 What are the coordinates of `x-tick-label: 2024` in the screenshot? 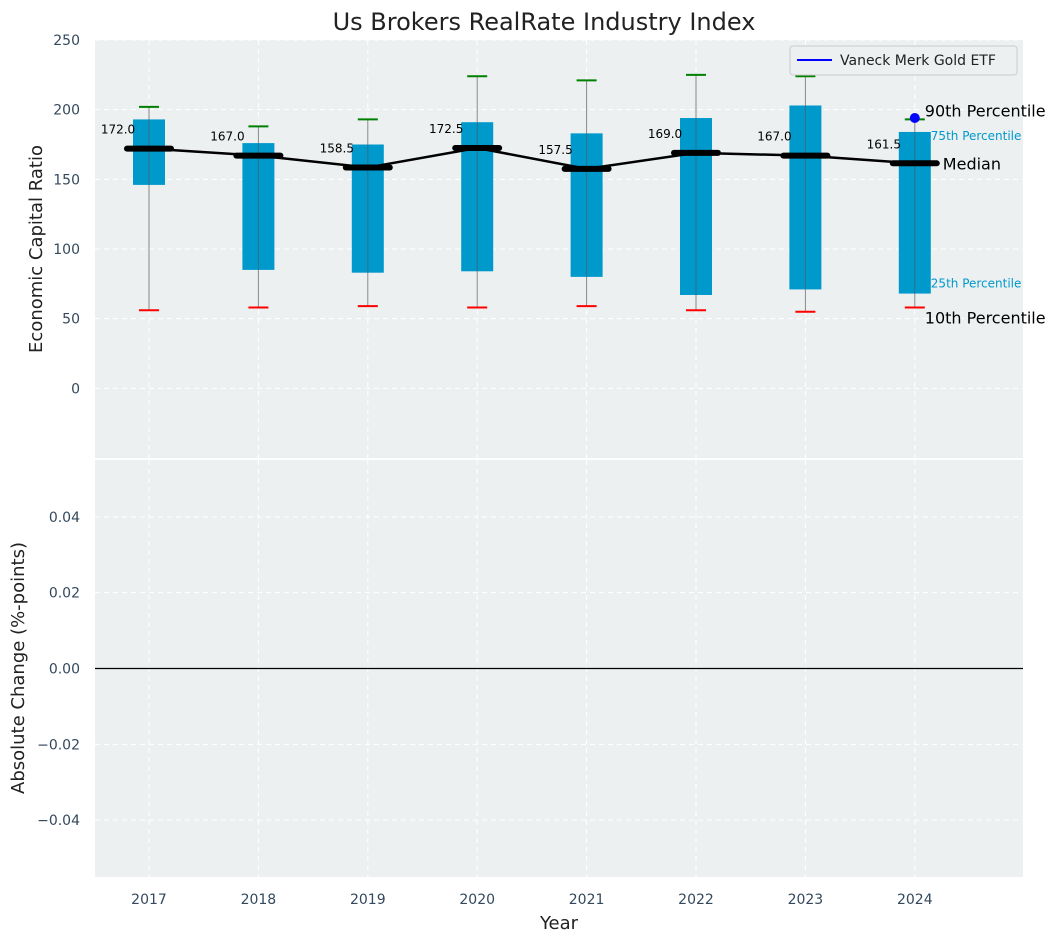 It's located at (915, 900).